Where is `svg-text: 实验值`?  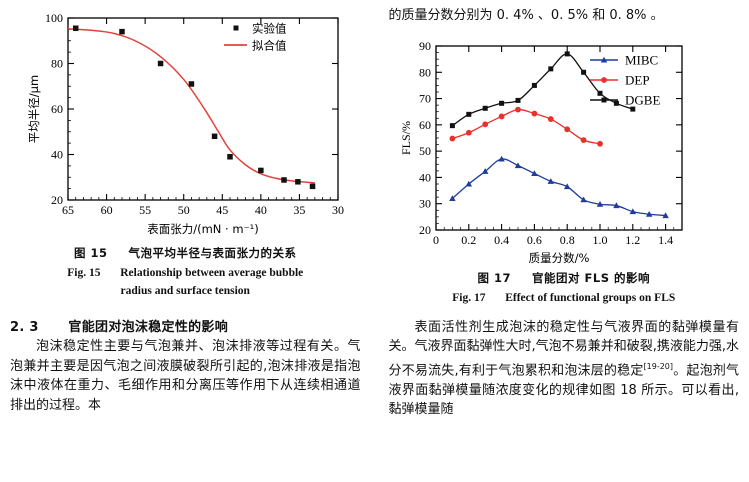
svg-text: 实验值 is located at coordinates (269, 29).